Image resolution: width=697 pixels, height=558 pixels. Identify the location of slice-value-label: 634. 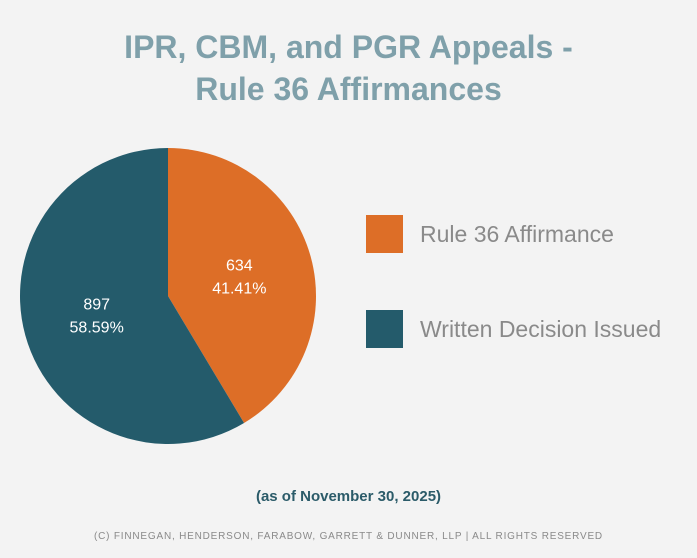
(239, 265).